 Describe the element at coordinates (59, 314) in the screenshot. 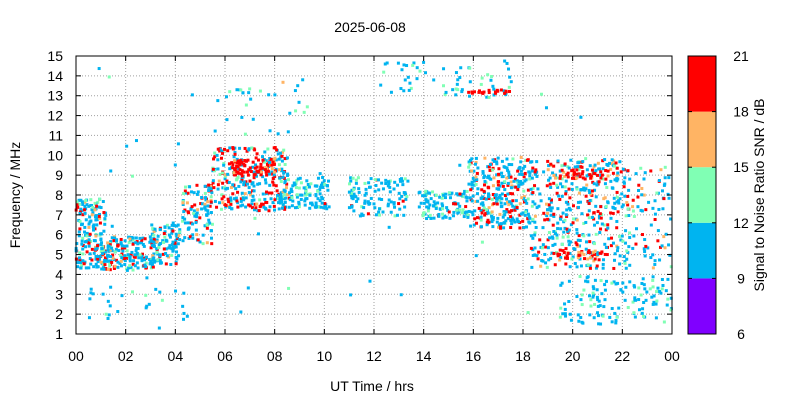

I see `y-tick-label: 2` at that location.